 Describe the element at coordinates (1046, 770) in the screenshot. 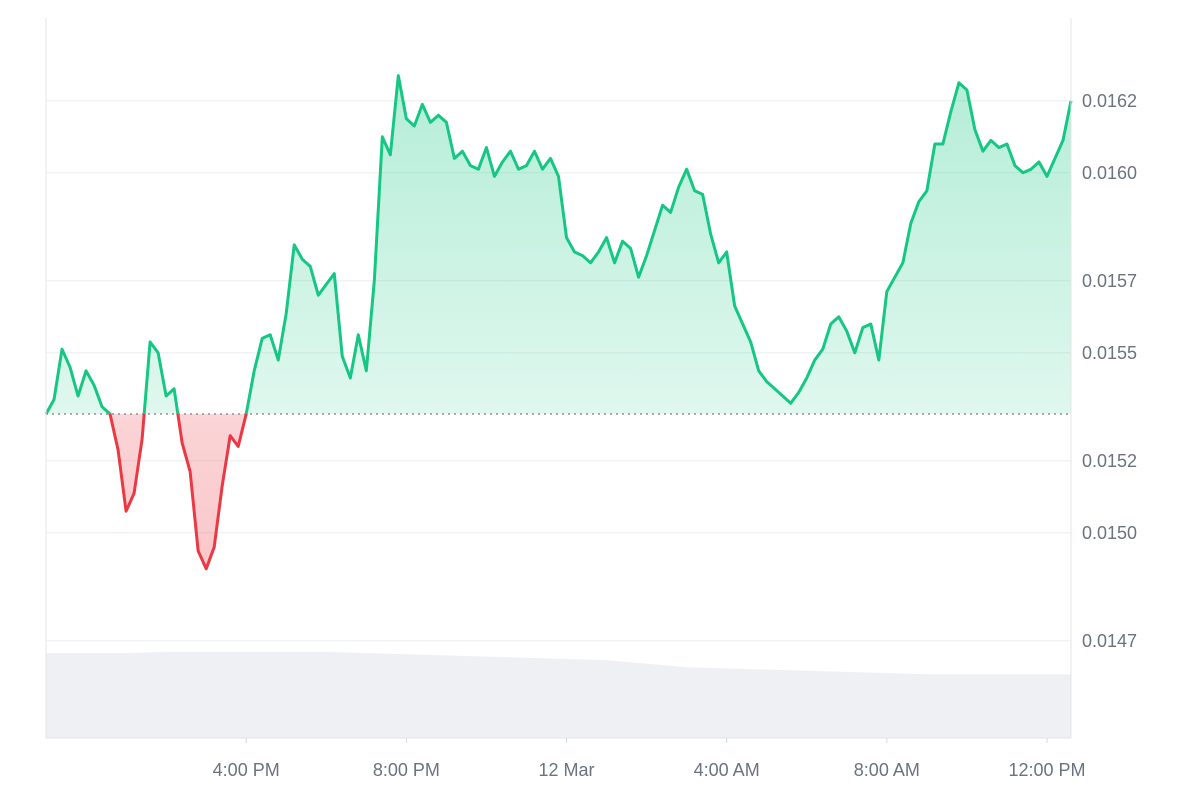

I see `x-tick-label: 12:00 PM` at that location.